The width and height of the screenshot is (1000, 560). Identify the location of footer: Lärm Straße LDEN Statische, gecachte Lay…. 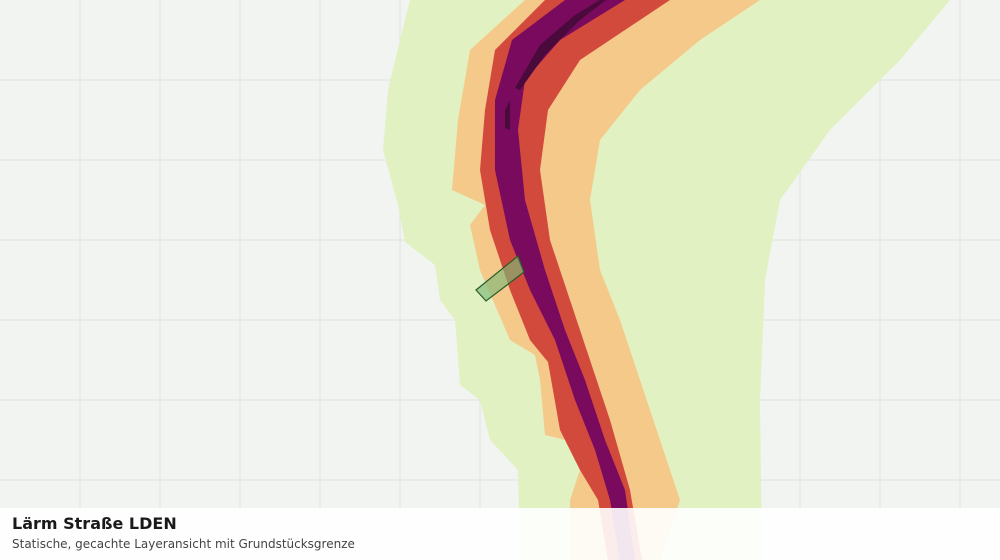
(500, 534).